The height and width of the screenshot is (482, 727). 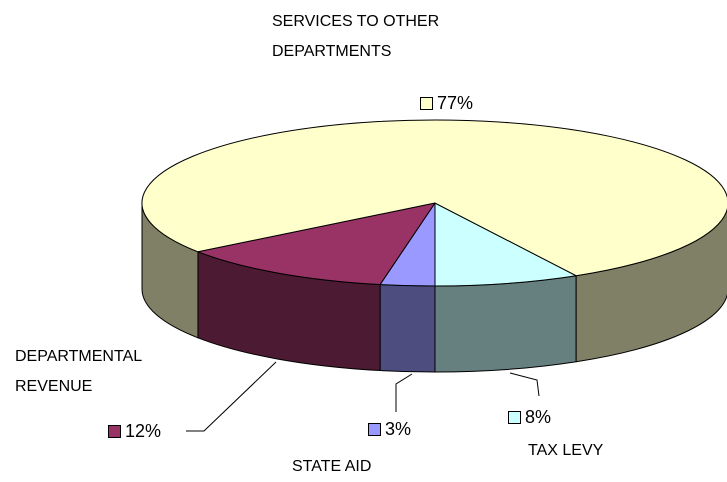 I want to click on category-label: STATE AID, so click(x=332, y=466).